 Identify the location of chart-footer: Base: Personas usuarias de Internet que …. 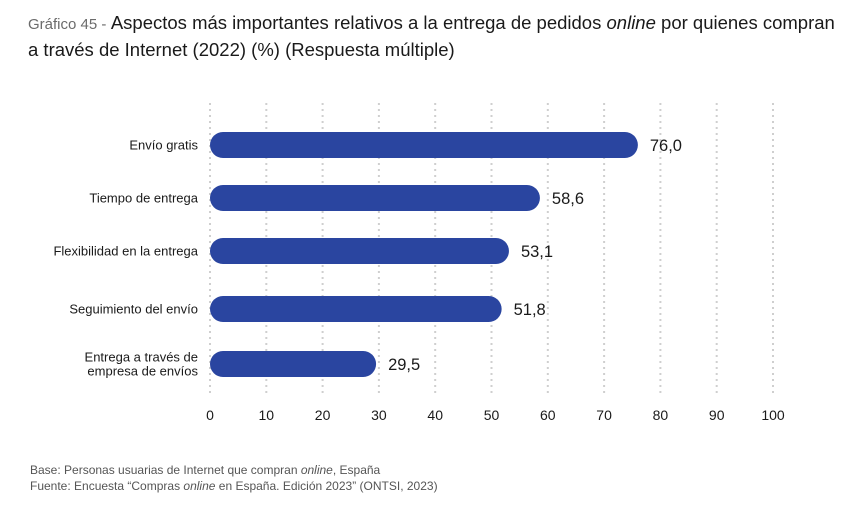
(234, 478).